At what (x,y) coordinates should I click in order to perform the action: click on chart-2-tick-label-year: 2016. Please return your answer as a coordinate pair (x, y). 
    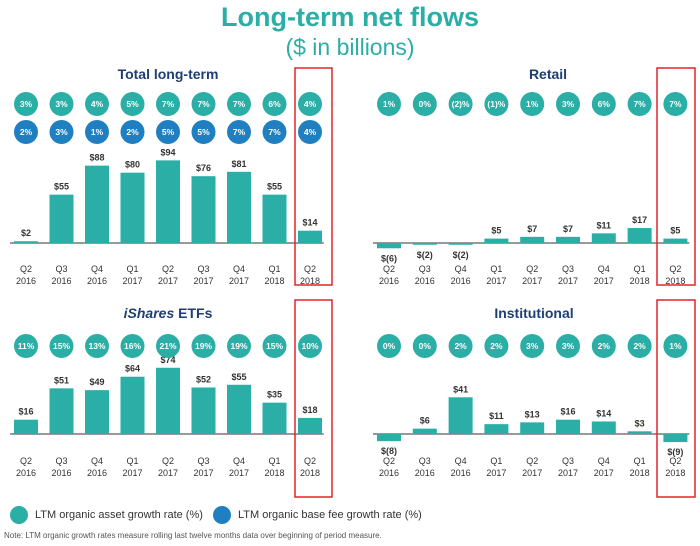
    Looking at the image, I should click on (461, 281).